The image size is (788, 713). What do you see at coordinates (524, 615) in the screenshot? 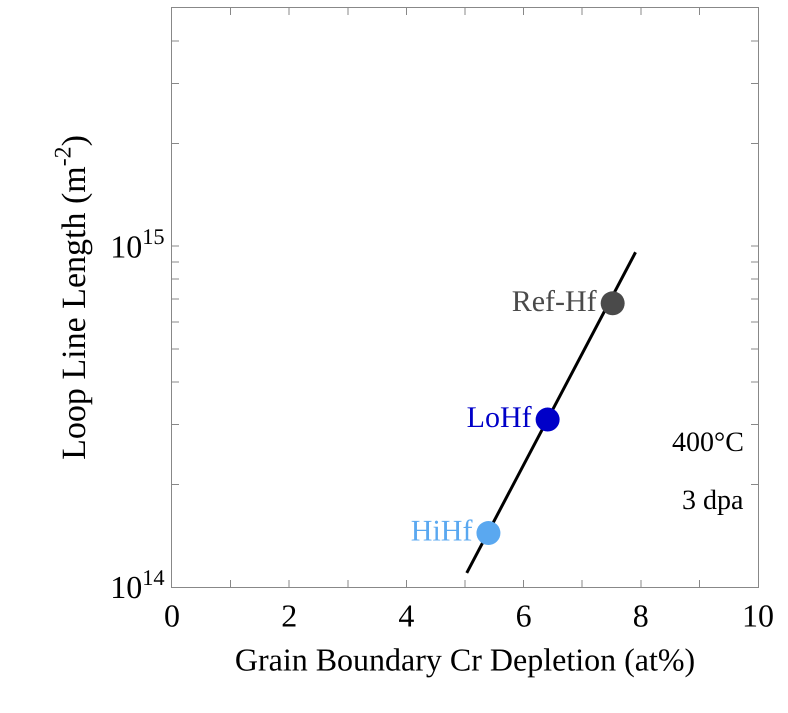
I see `x-tick-label: 6` at bounding box center [524, 615].